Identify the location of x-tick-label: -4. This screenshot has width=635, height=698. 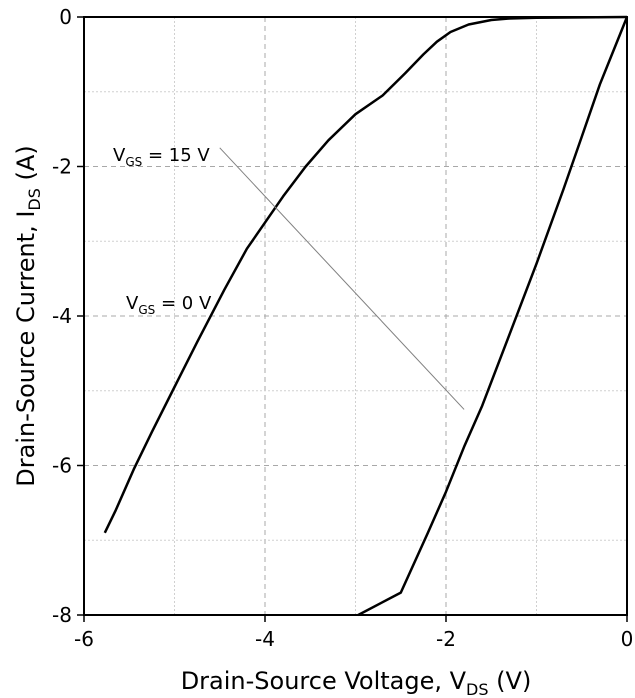
(265, 639).